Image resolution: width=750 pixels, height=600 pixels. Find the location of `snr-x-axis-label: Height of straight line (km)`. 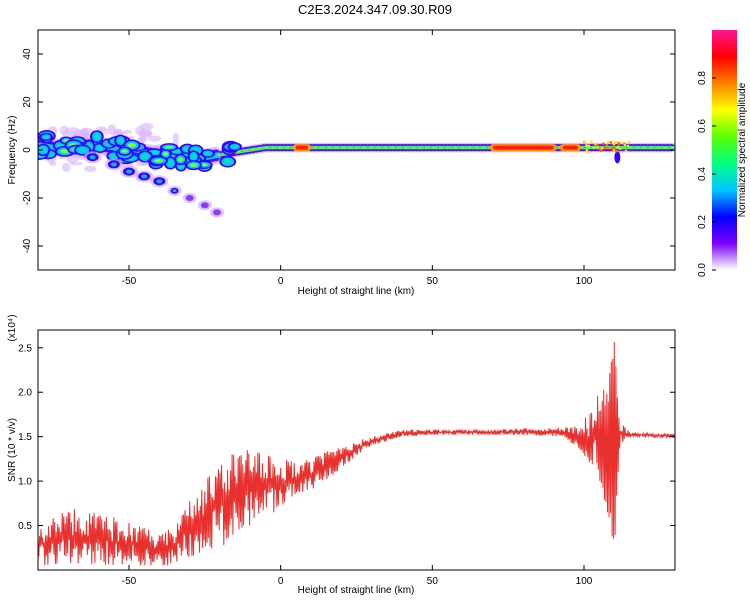

snr-x-axis-label: Height of straight line (km) is located at coordinates (356, 590).